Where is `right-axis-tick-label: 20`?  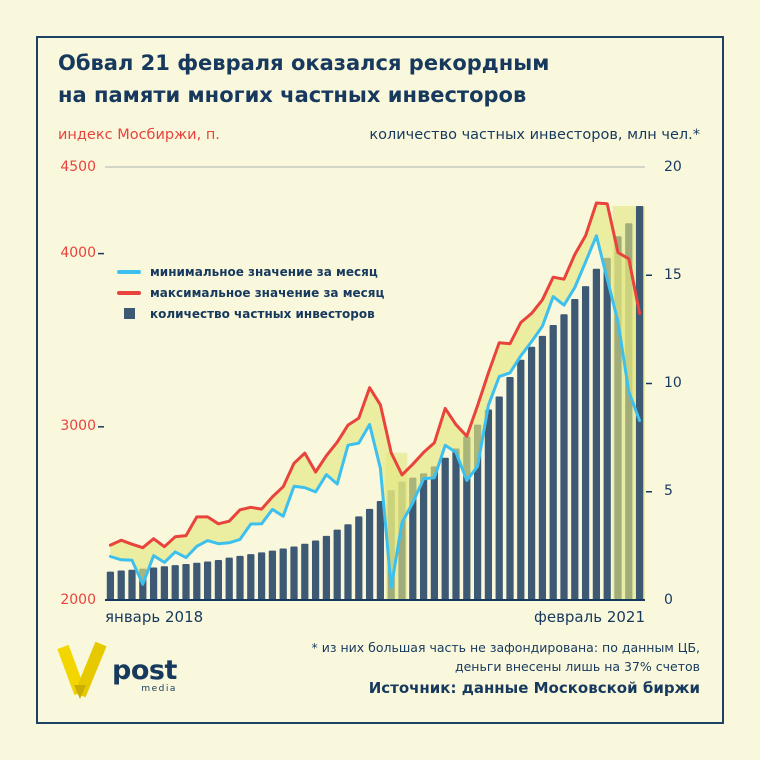 right-axis-tick-label: 20 is located at coordinates (673, 166).